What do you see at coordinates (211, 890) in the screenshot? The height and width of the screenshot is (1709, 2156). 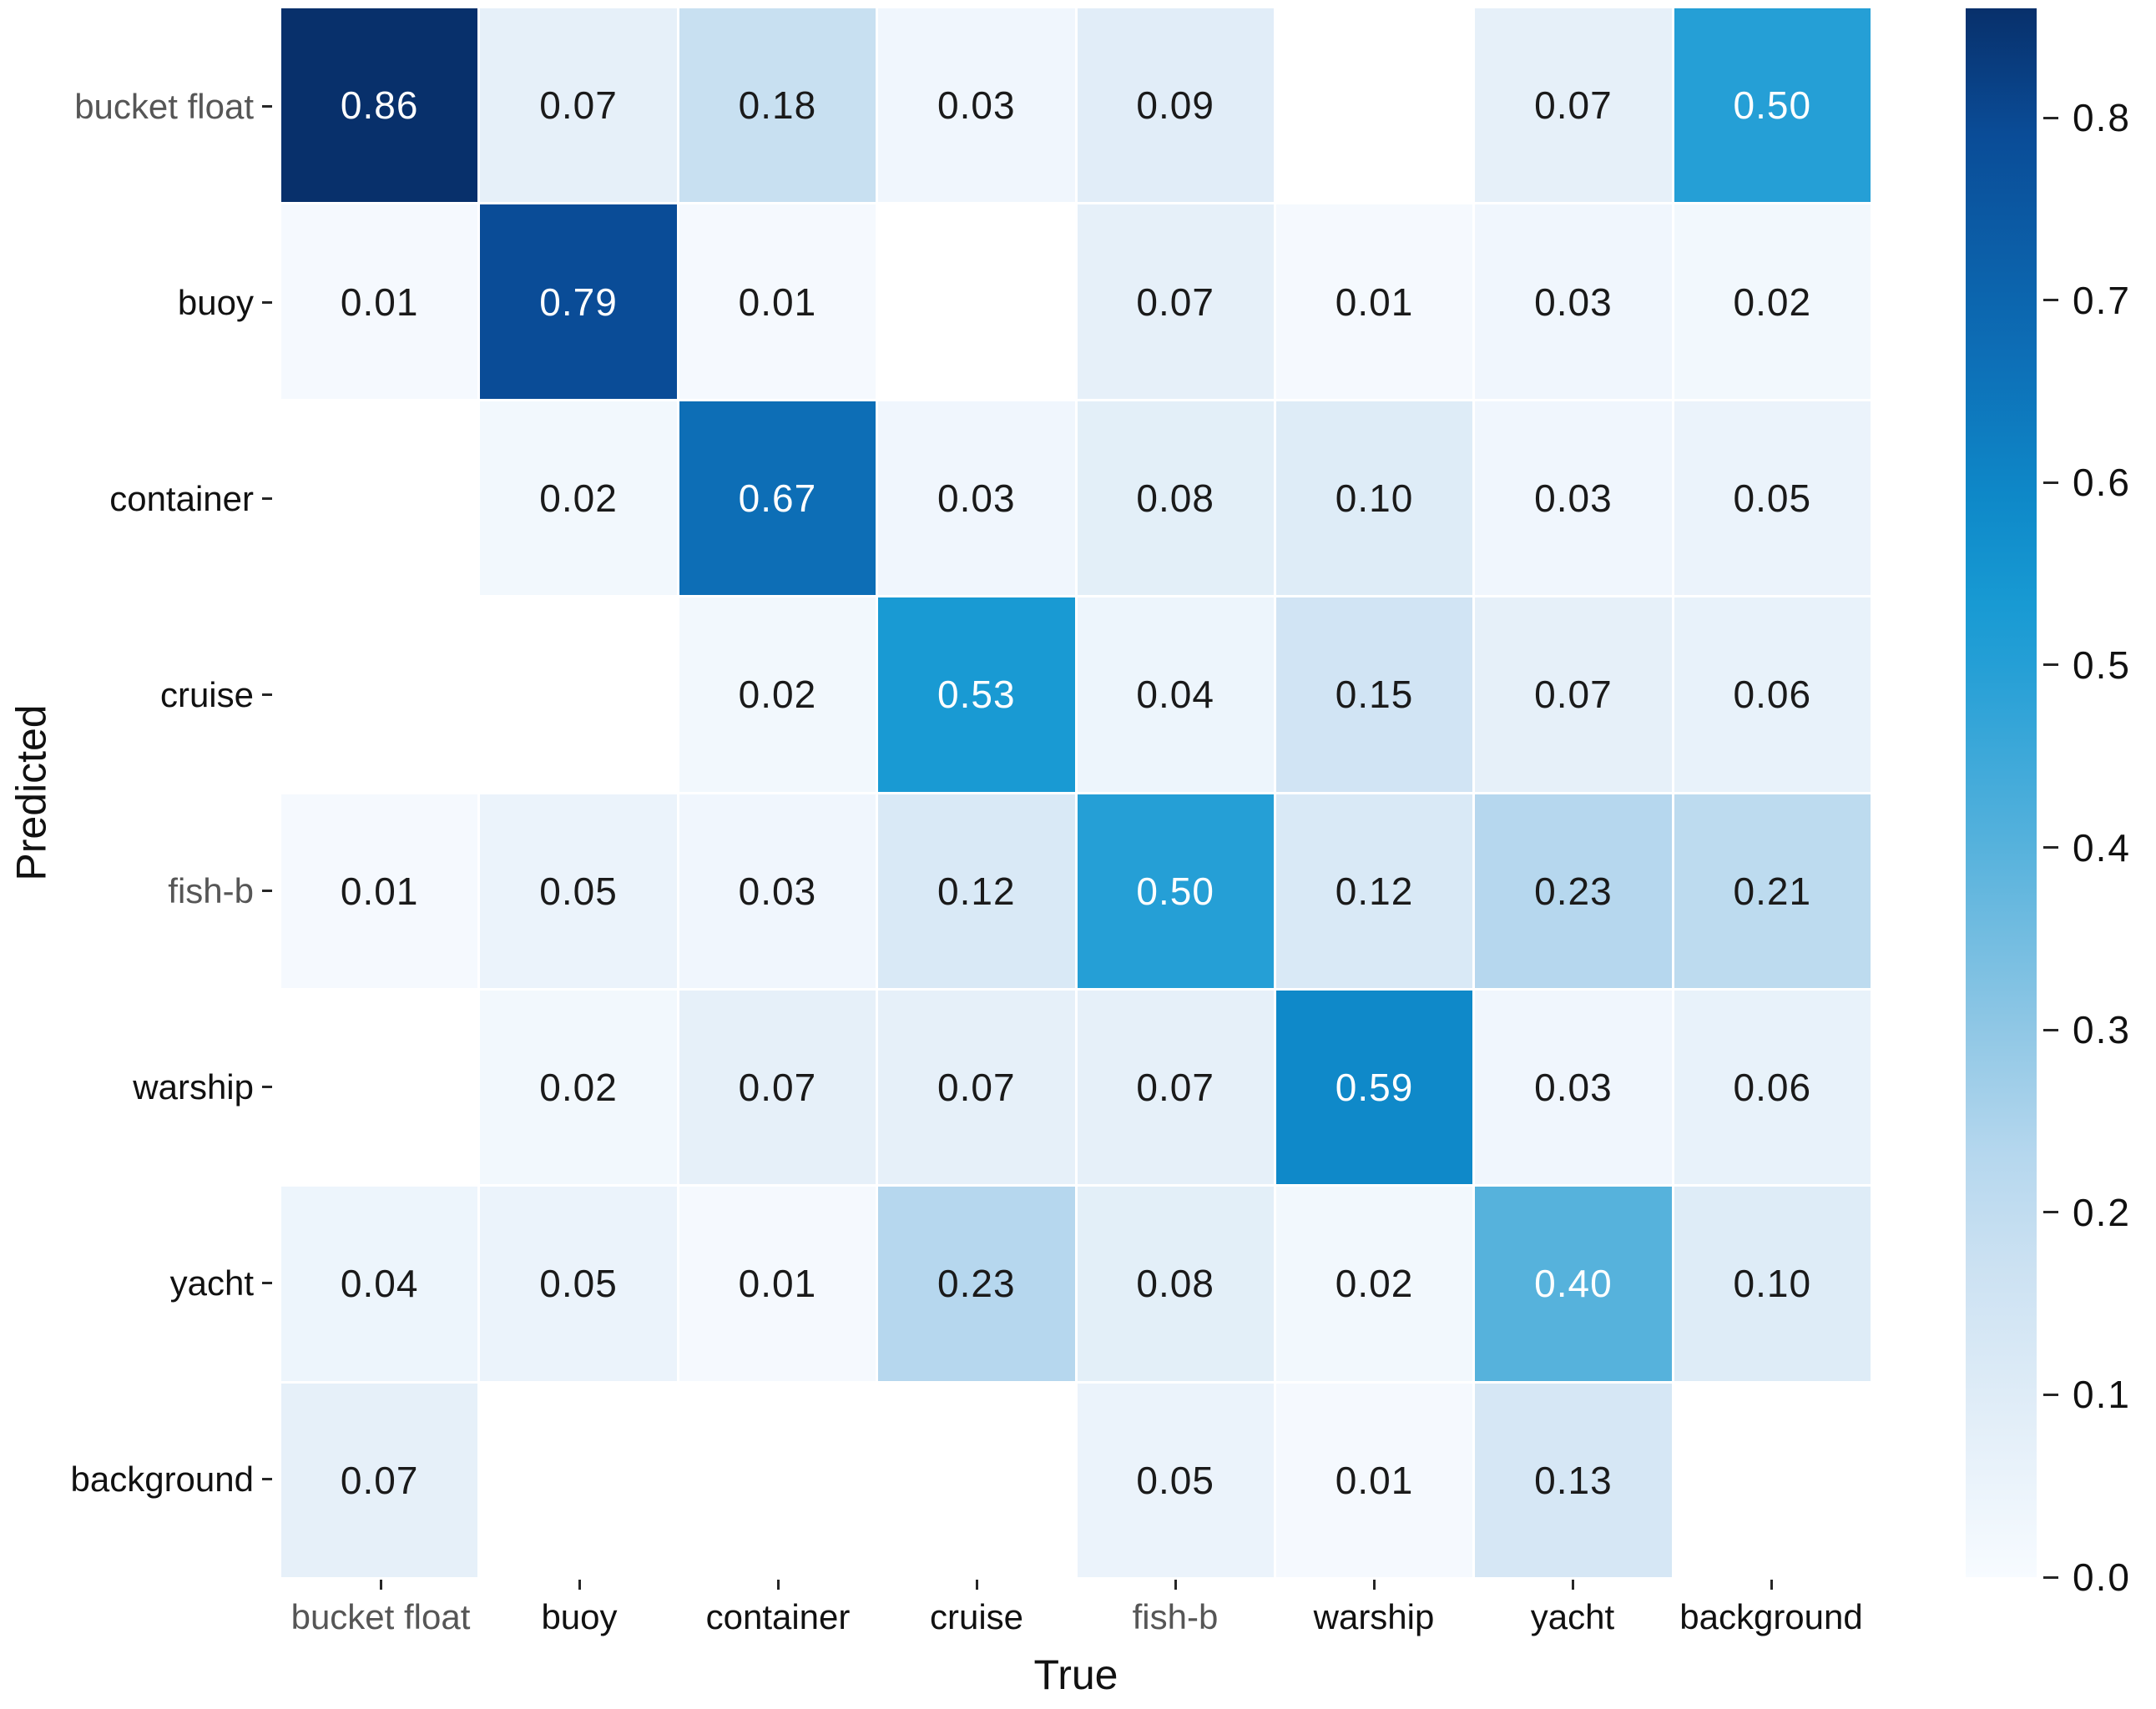 I see `y-axis-label: fish-b` at bounding box center [211, 890].